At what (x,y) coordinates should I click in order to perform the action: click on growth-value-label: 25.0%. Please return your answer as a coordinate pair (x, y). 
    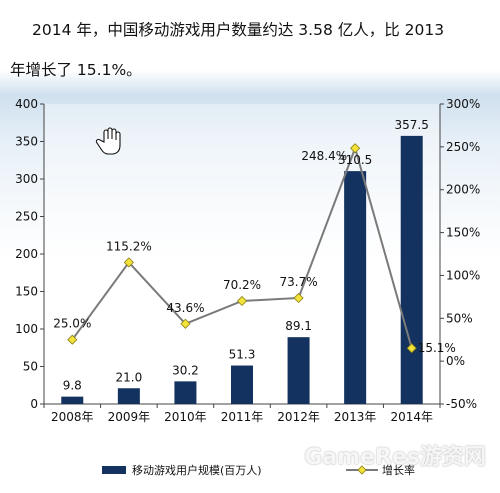
    Looking at the image, I should click on (72, 324).